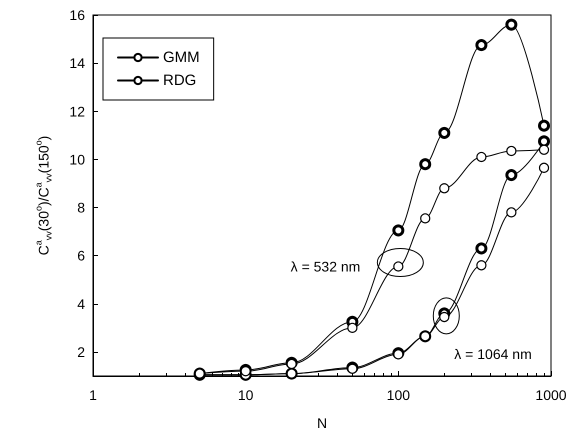  I want to click on y-tick-label: 8, so click(81, 208).